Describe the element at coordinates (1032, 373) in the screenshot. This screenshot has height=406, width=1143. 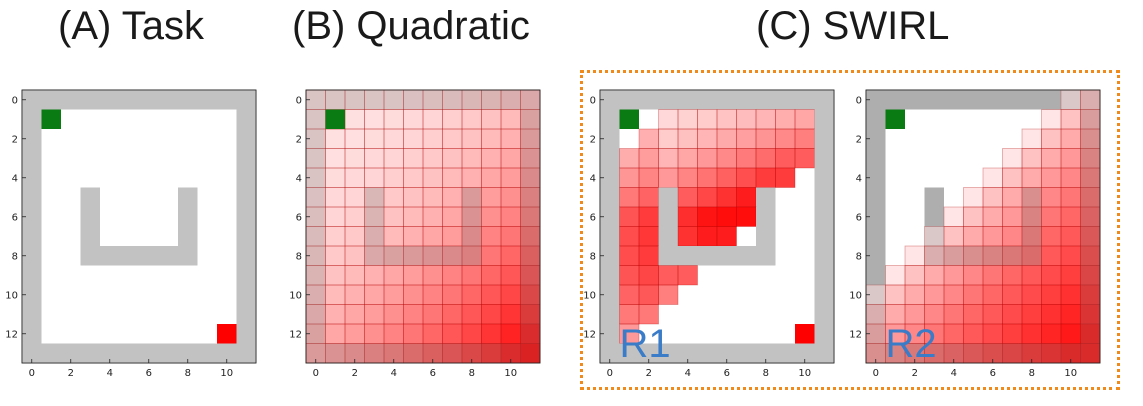
I see `x-tick-label: 8` at that location.